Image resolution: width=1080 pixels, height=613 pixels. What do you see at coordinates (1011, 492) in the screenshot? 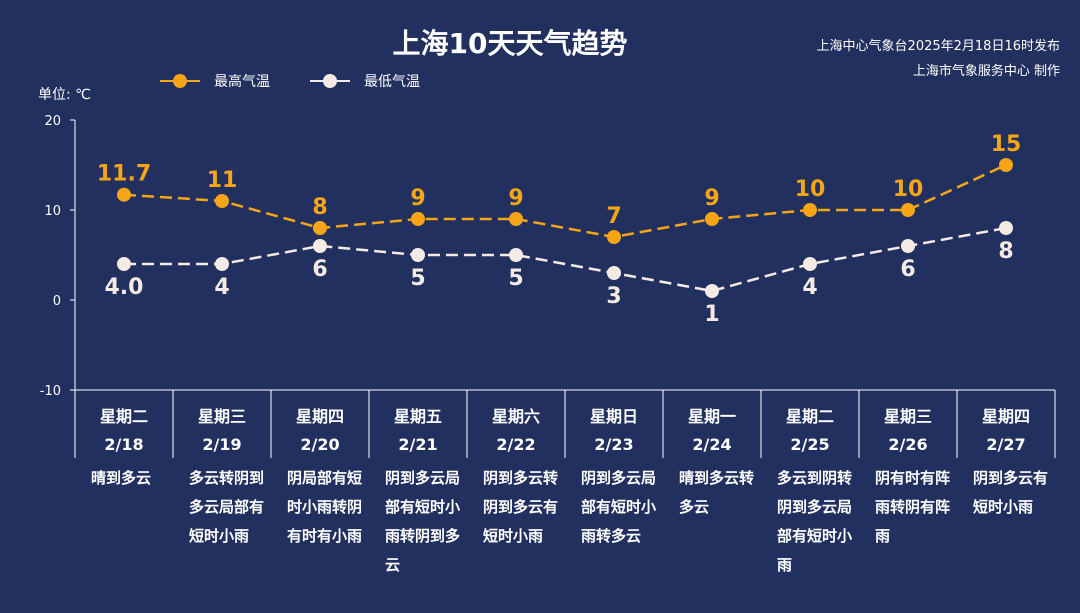
I see `weather-description: 阴到多云有短时小雨` at bounding box center [1011, 492].